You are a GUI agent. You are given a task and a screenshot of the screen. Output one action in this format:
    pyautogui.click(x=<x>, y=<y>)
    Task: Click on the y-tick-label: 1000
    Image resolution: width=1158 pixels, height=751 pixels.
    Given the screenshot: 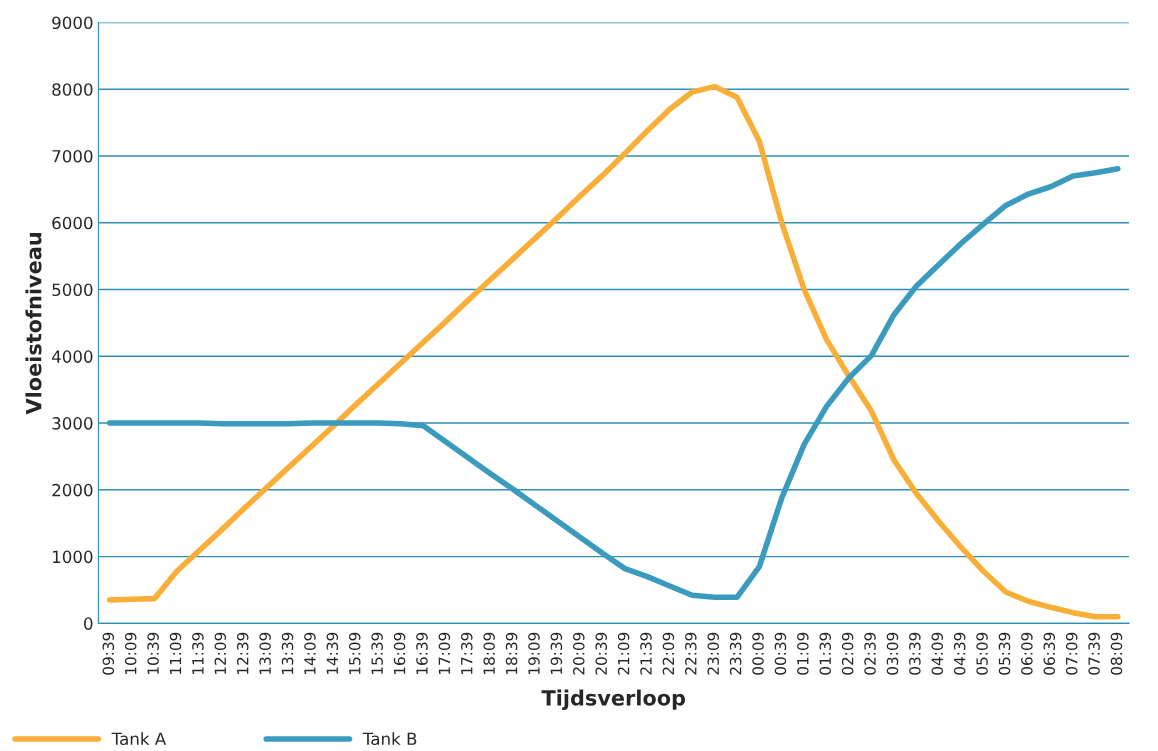 What is the action you would take?
    pyautogui.click(x=72, y=557)
    